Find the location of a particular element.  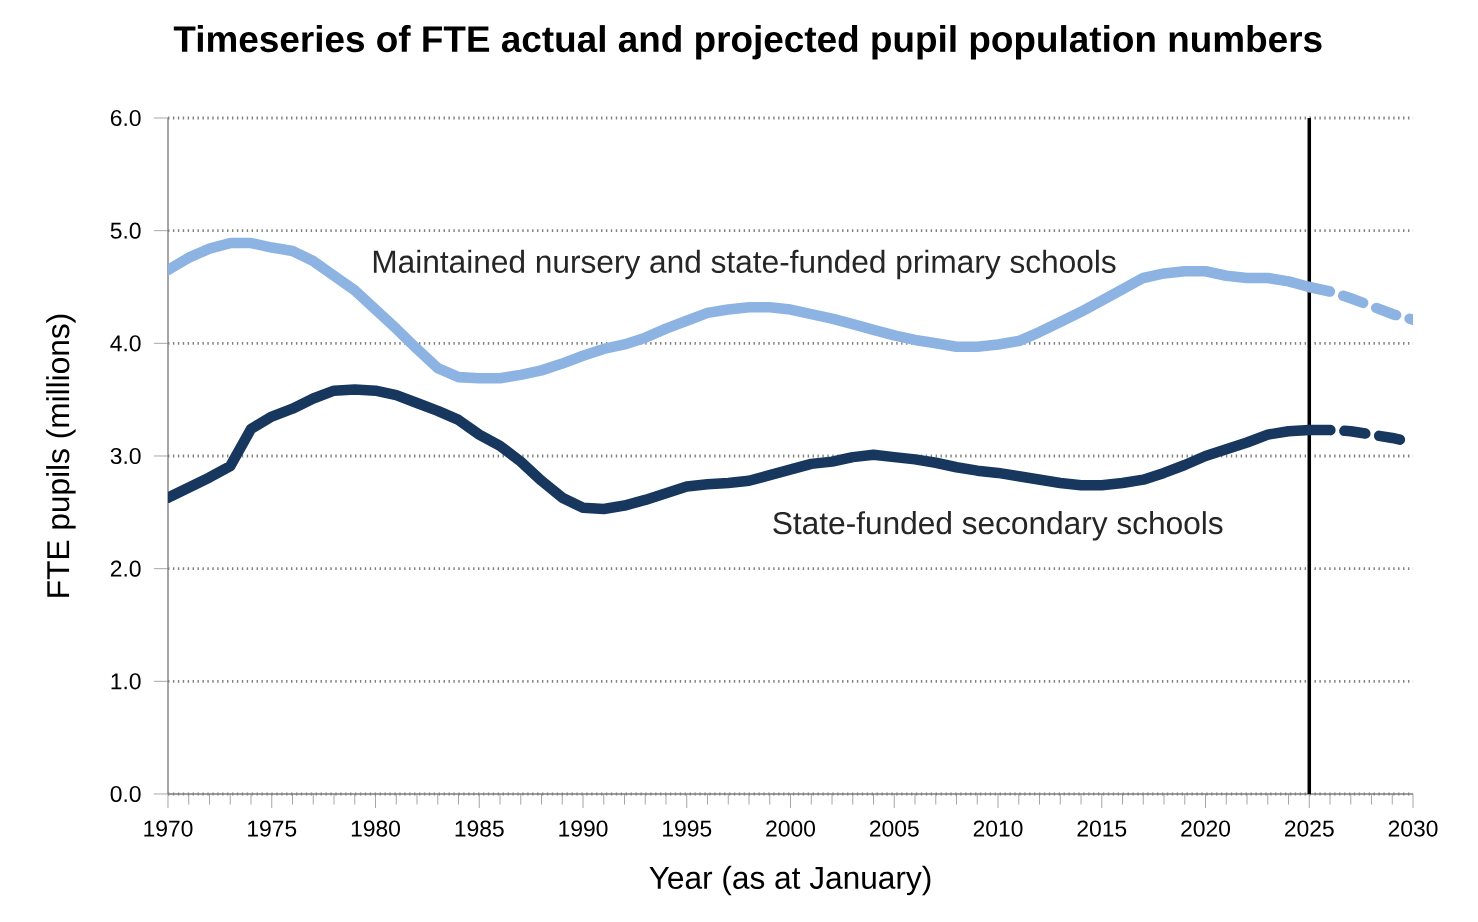

x-tick-label: 1970 is located at coordinates (168, 828).